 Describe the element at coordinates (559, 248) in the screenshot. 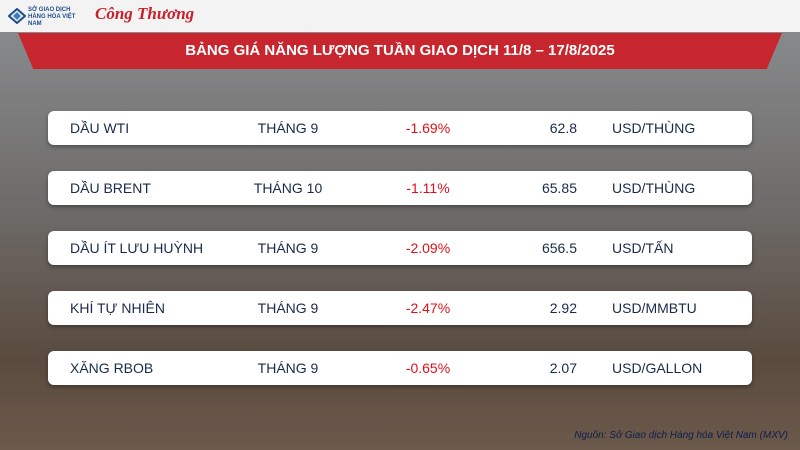

I see `price: 656.5` at that location.